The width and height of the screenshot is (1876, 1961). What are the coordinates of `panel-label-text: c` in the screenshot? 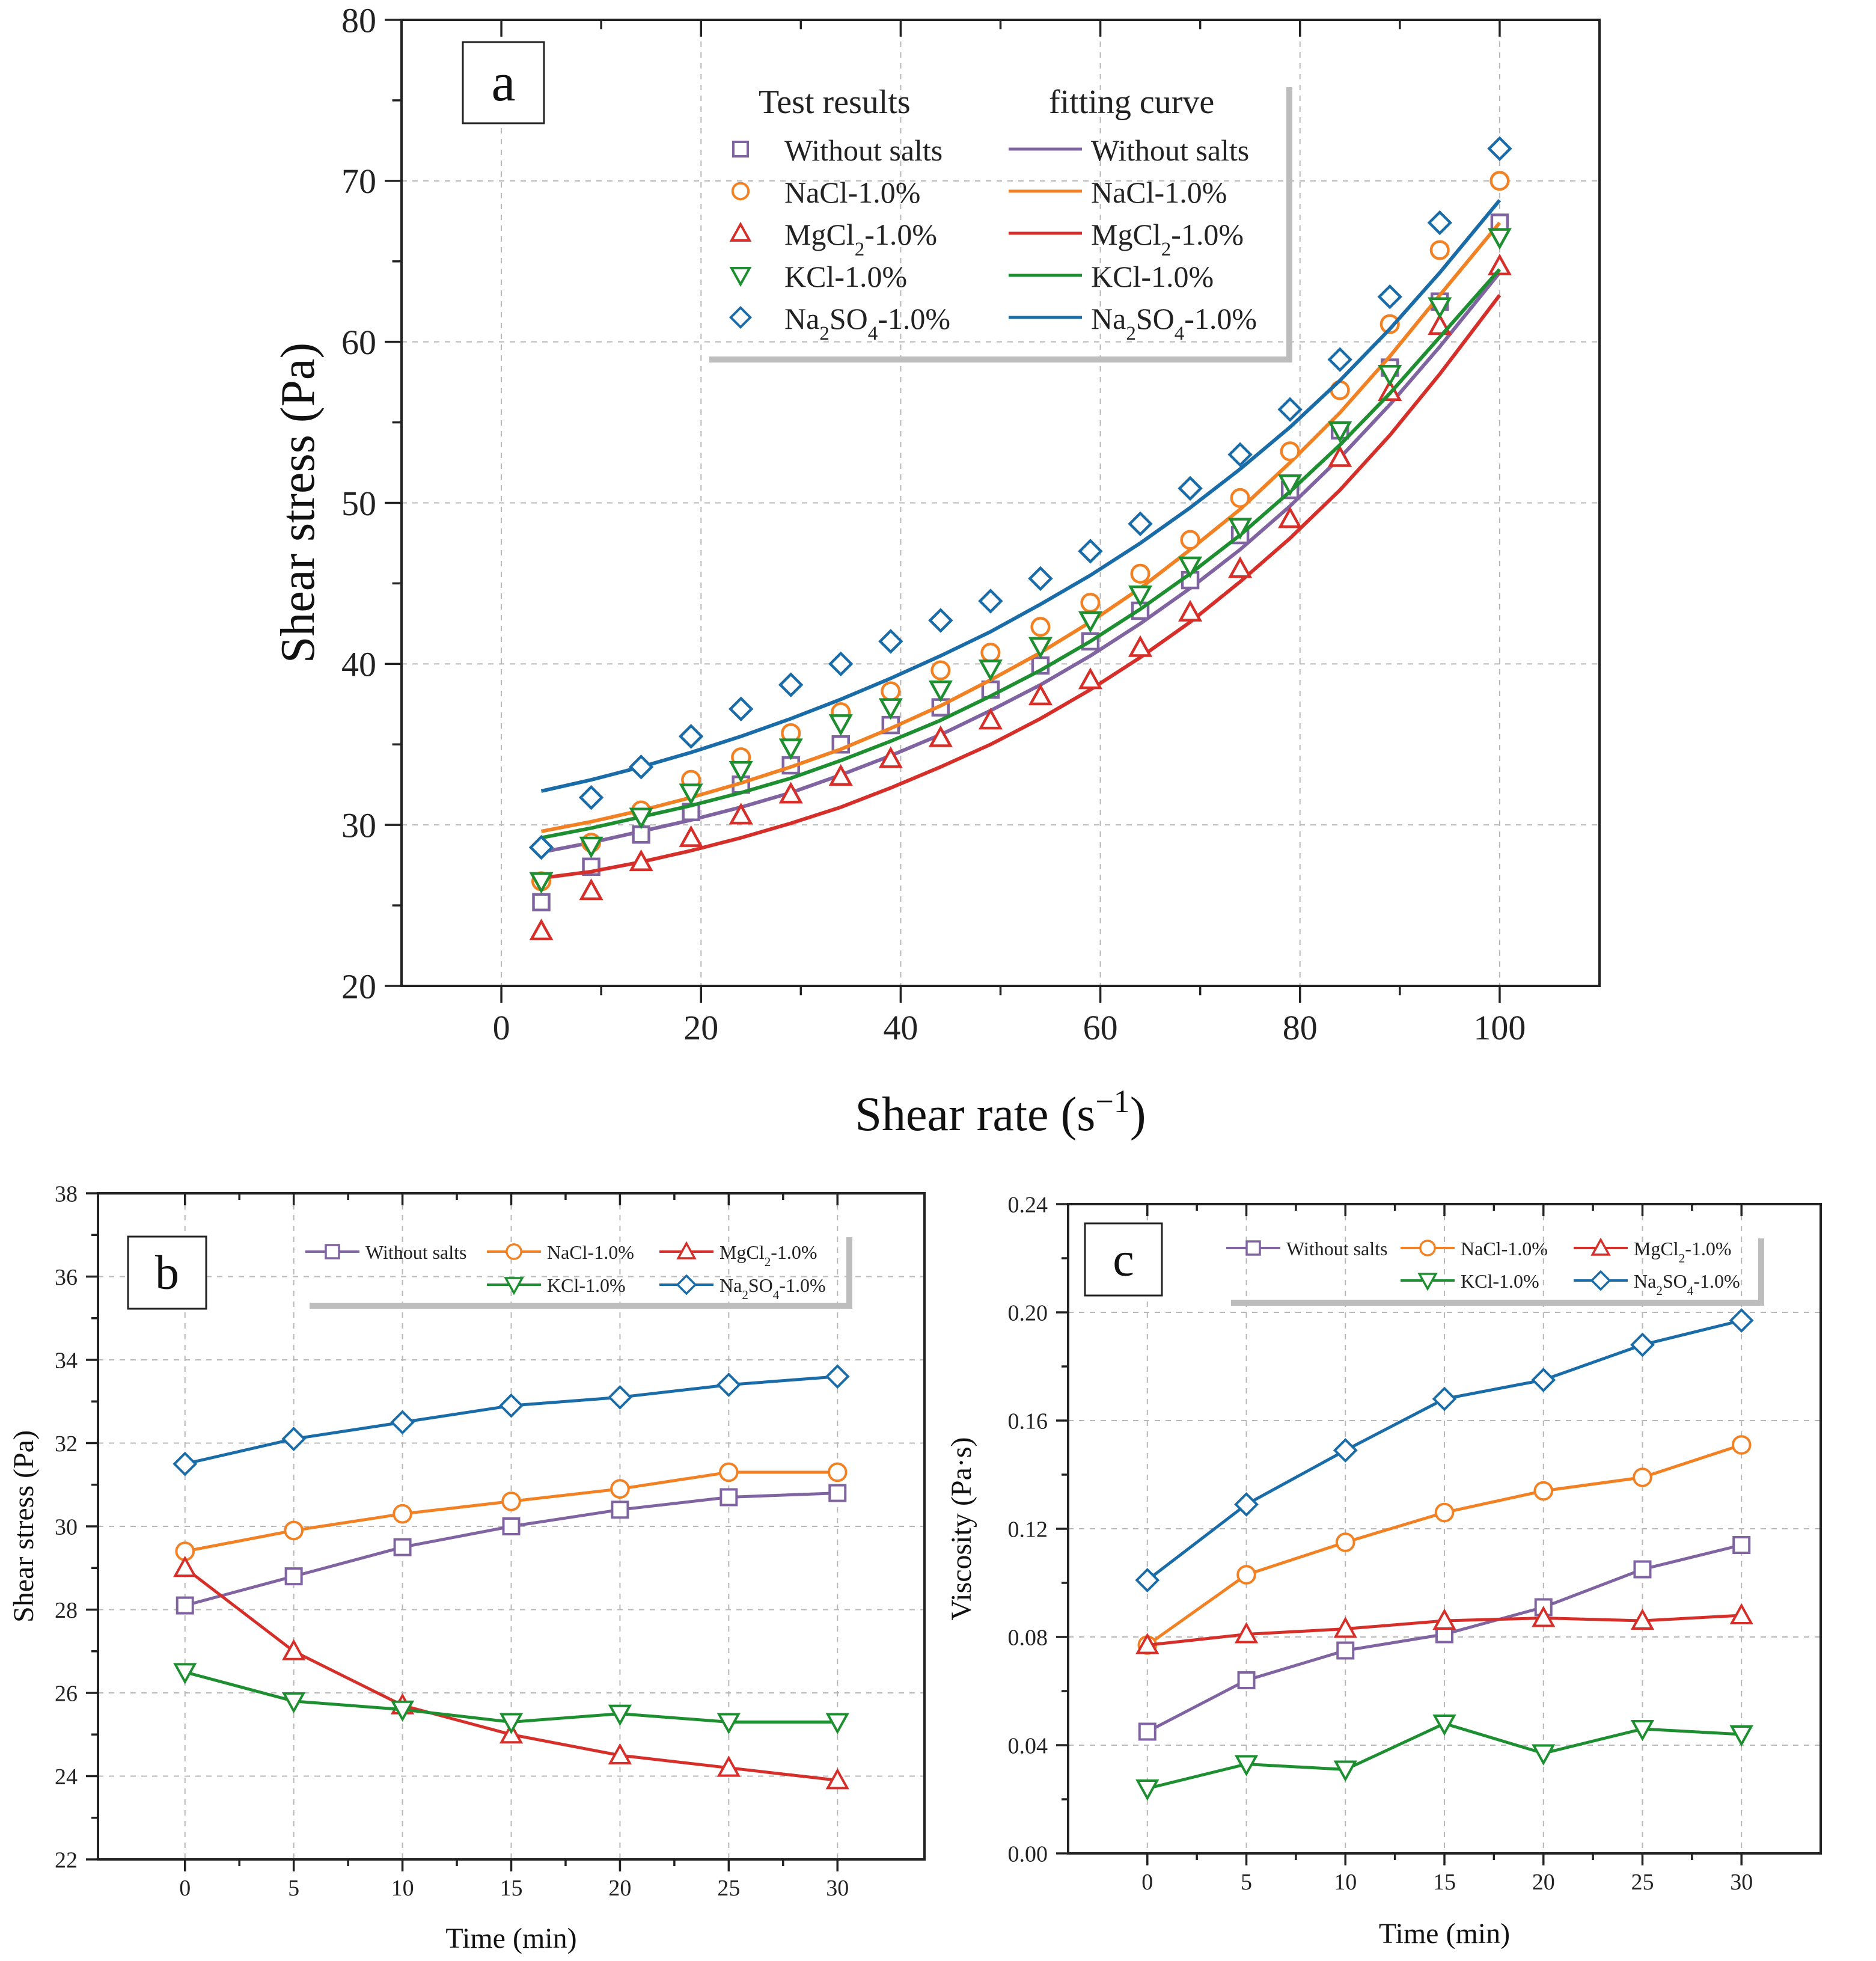 It's located at (1123, 1259).